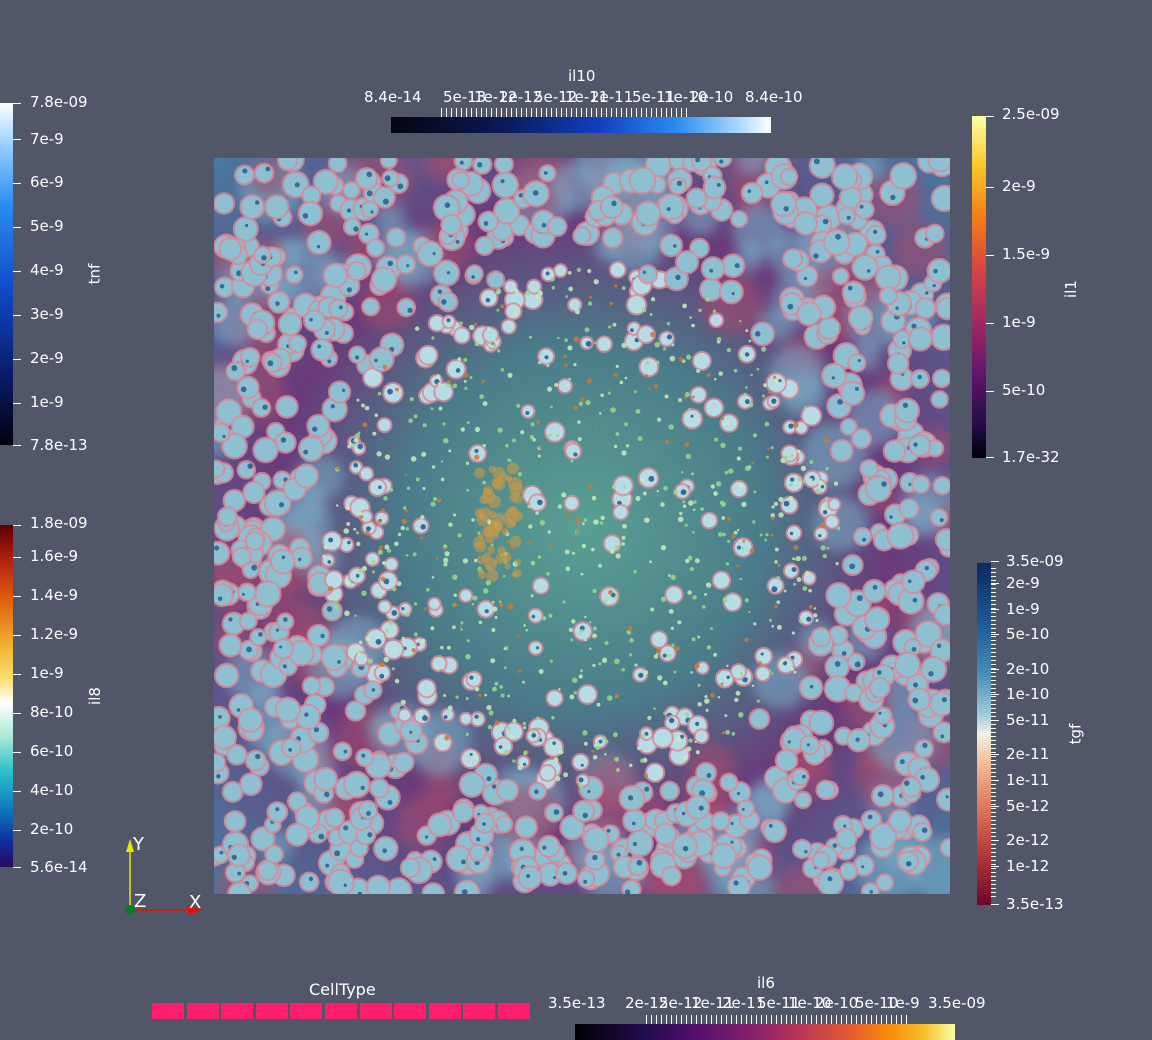 The width and height of the screenshot is (1152, 1040). I want to click on il8-label-max: 1.8e-09, so click(59, 523).